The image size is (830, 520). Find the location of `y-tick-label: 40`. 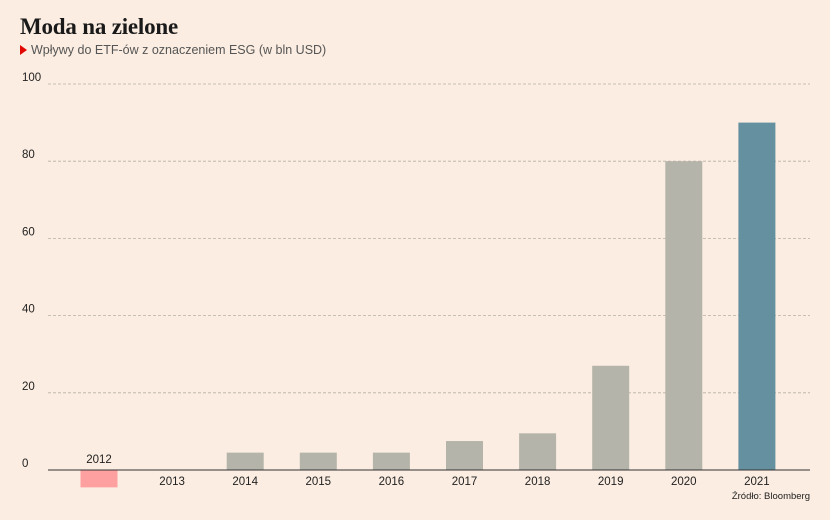

y-tick-label: 40 is located at coordinates (28, 310).